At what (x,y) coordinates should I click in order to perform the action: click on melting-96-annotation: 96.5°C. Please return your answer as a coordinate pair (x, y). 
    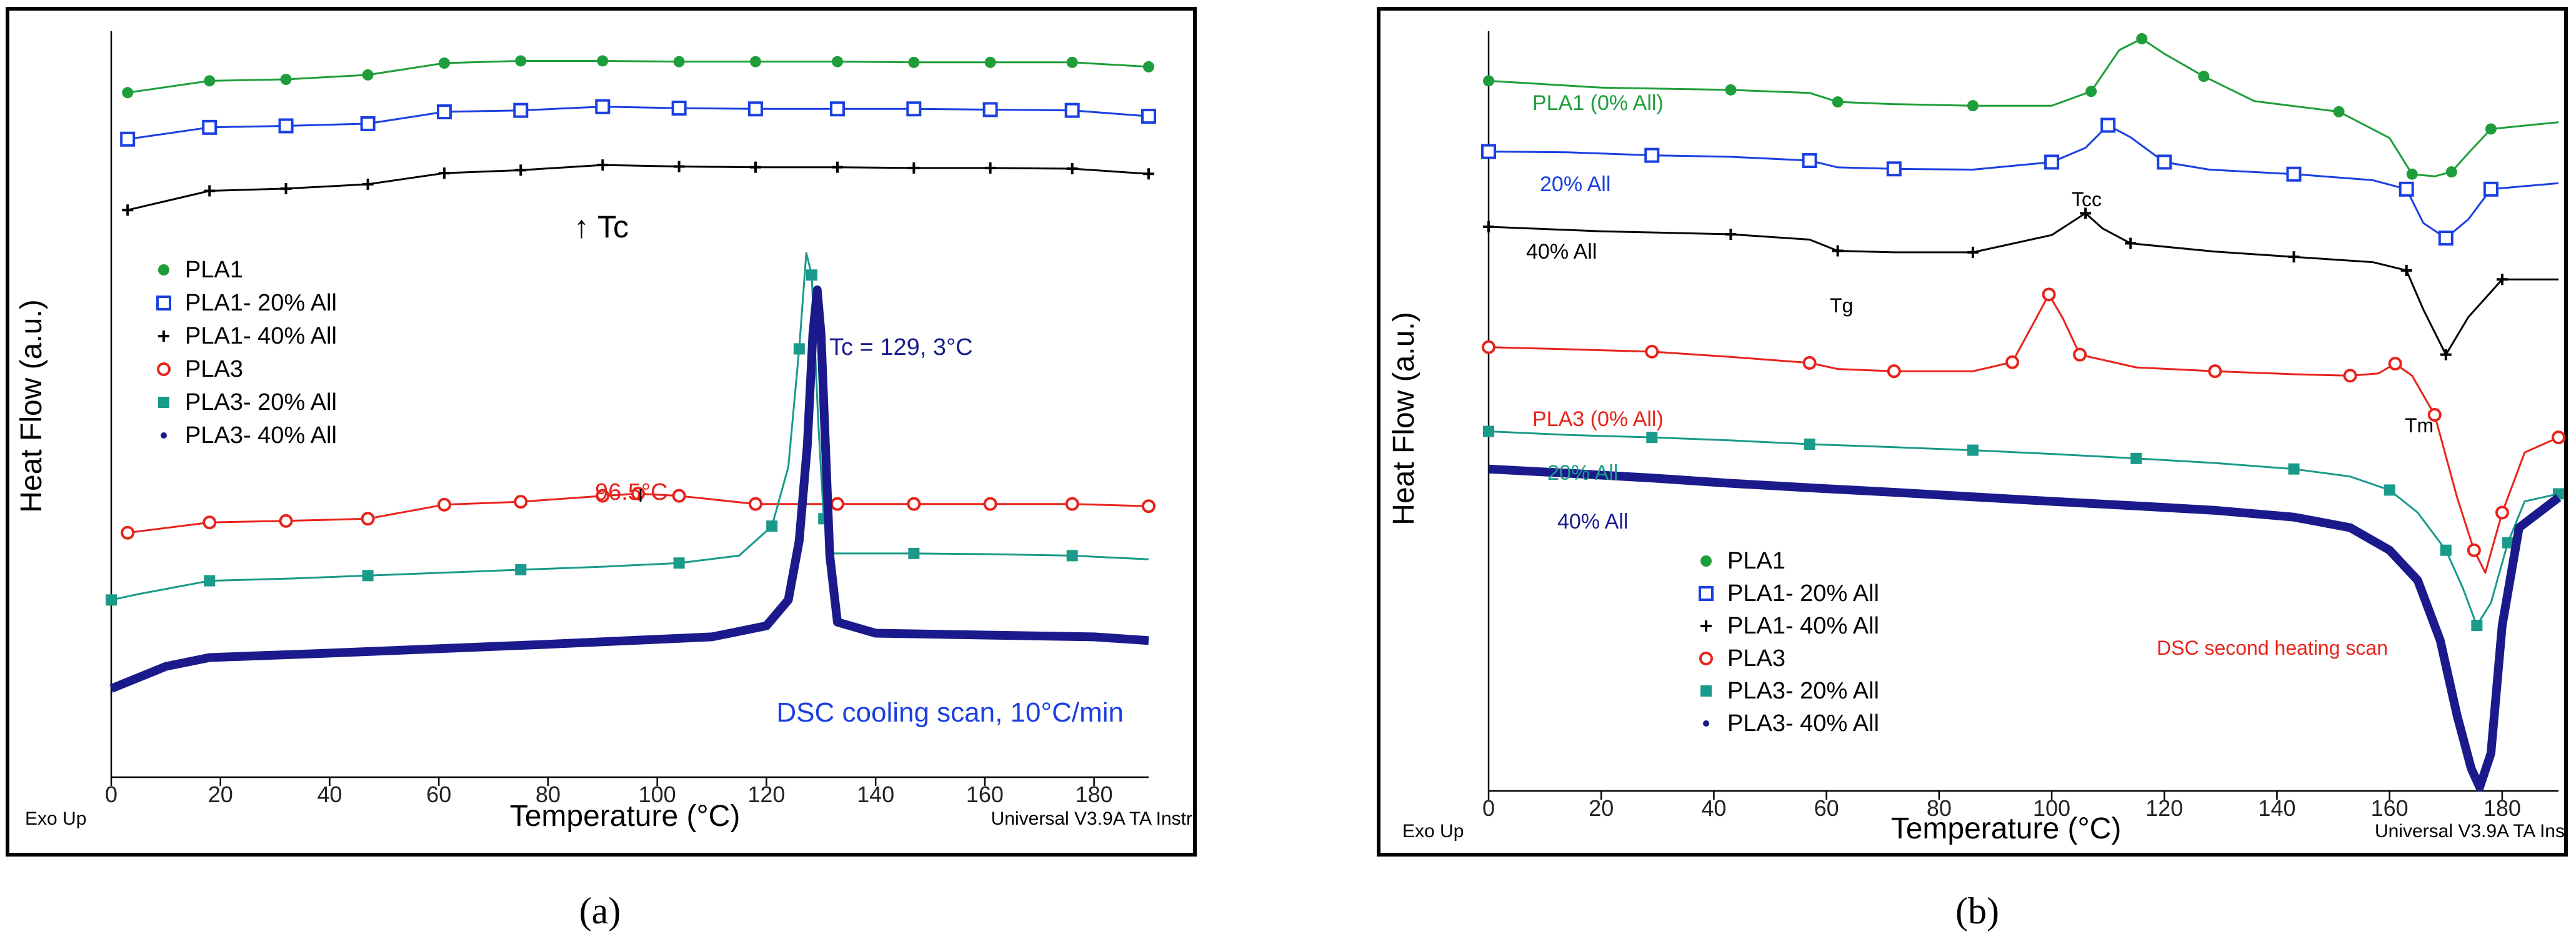
    Looking at the image, I should click on (631, 492).